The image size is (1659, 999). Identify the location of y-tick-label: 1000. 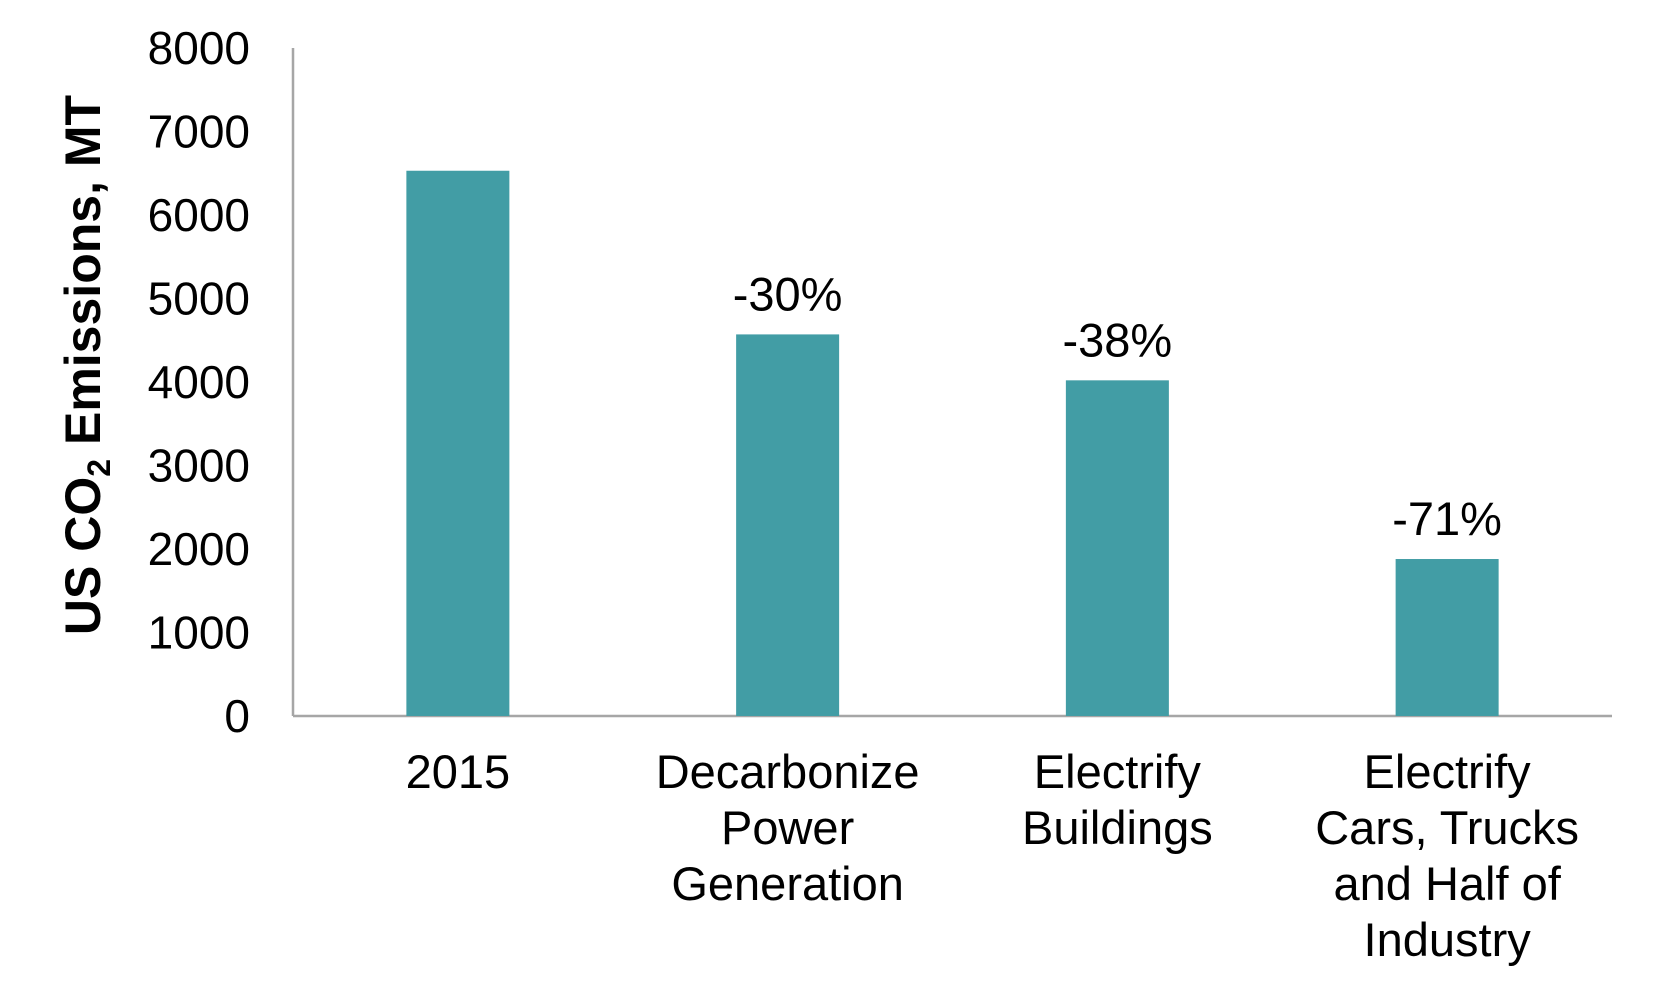
(199, 633).